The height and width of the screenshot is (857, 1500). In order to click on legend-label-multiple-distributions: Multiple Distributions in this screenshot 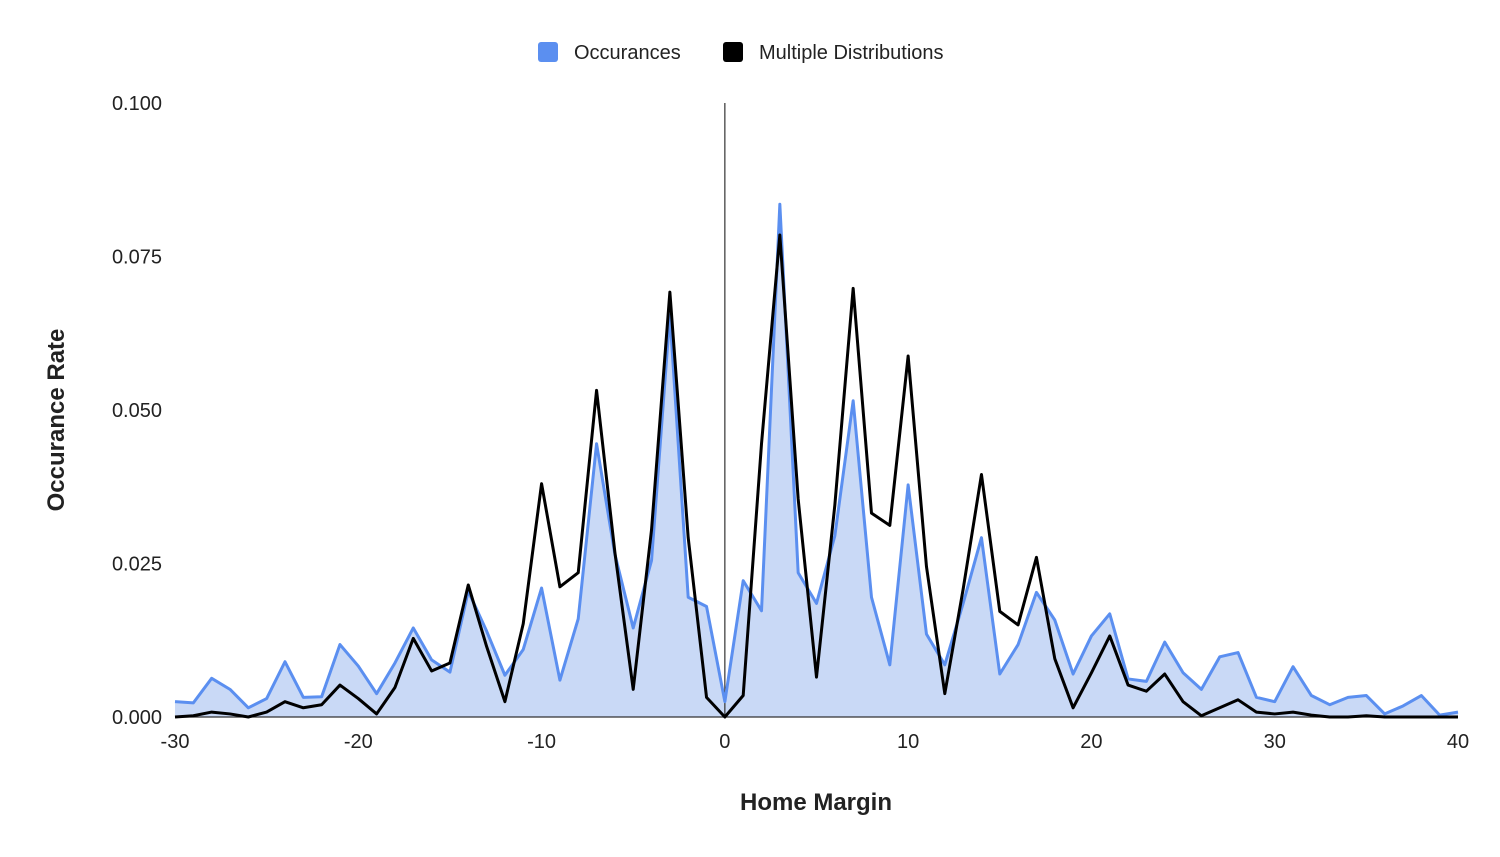, I will do `click(851, 53)`.